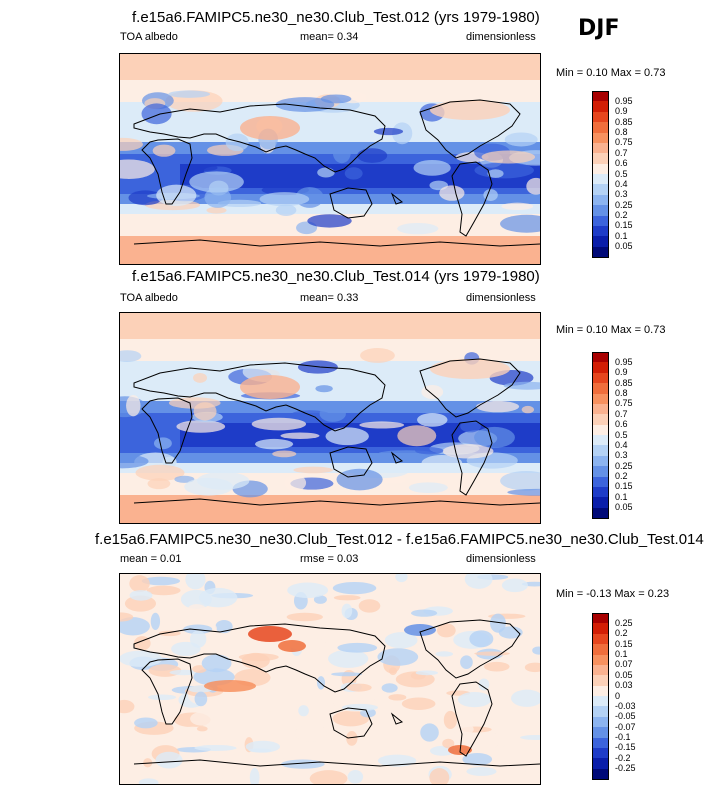 This screenshot has height=793, width=722. What do you see at coordinates (613, 594) in the screenshot?
I see `panel-3-minmax: Min = -0.13 Max = 0.23` at bounding box center [613, 594].